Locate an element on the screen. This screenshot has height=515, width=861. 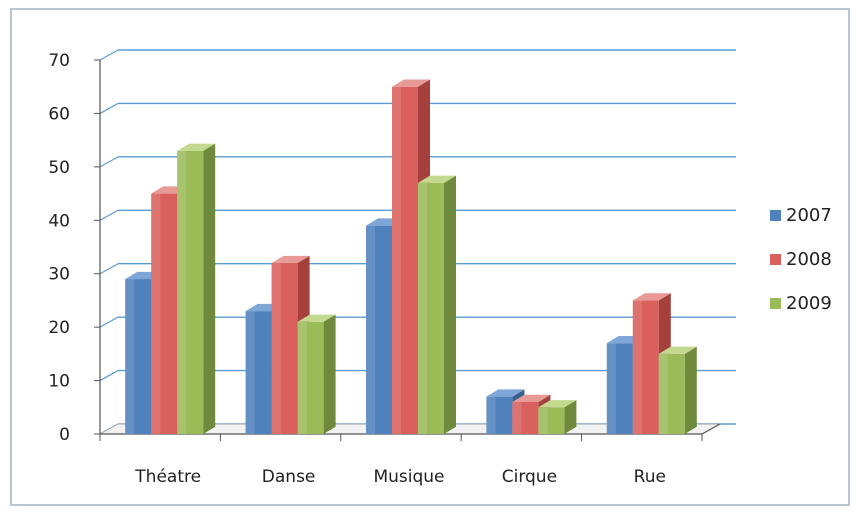
y-tick-label: 10 is located at coordinates (59, 382).